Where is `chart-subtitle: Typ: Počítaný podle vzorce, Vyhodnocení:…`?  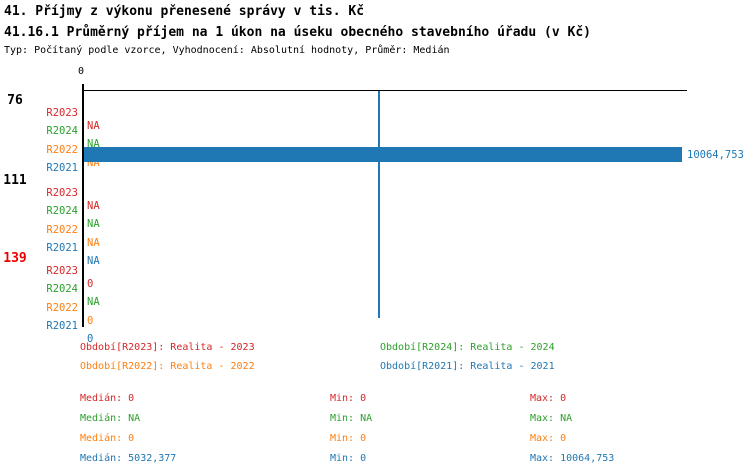
chart-subtitle: Typ: Počítaný podle vzorce, Vyhodnocení:… is located at coordinates (227, 50).